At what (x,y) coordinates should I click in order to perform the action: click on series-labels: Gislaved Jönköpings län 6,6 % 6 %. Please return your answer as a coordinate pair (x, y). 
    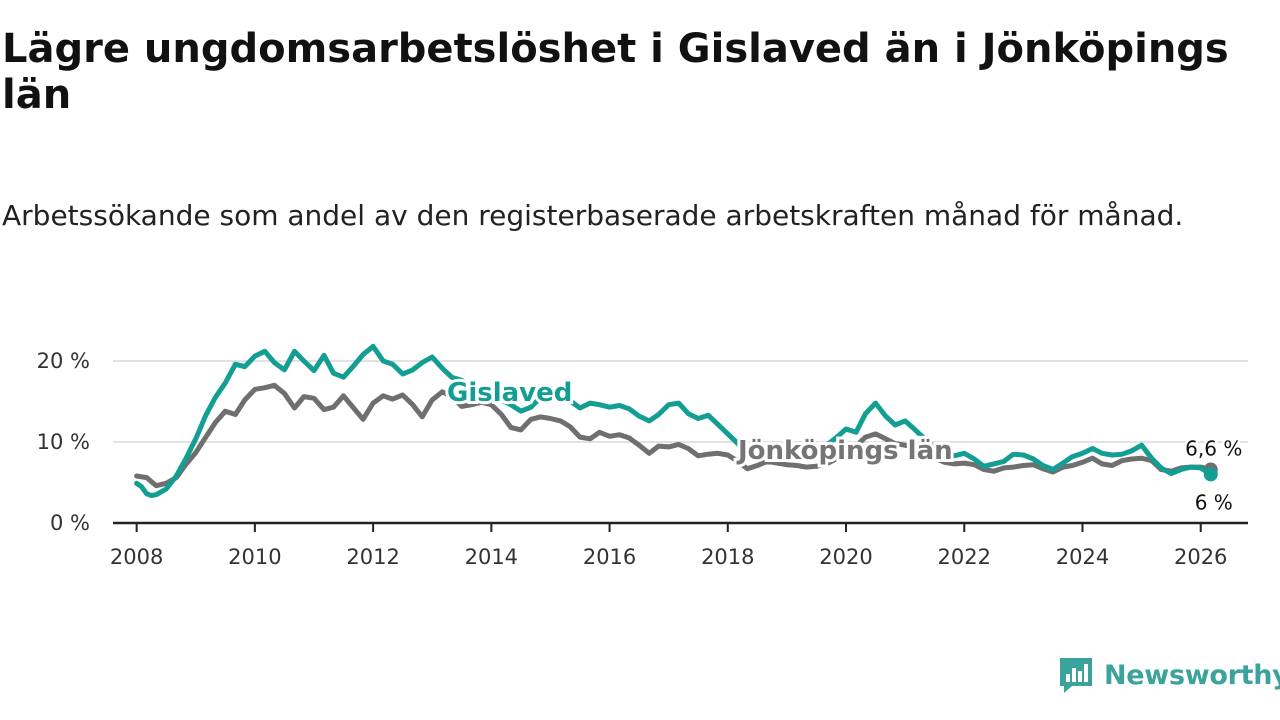
    Looking at the image, I should click on (844, 446).